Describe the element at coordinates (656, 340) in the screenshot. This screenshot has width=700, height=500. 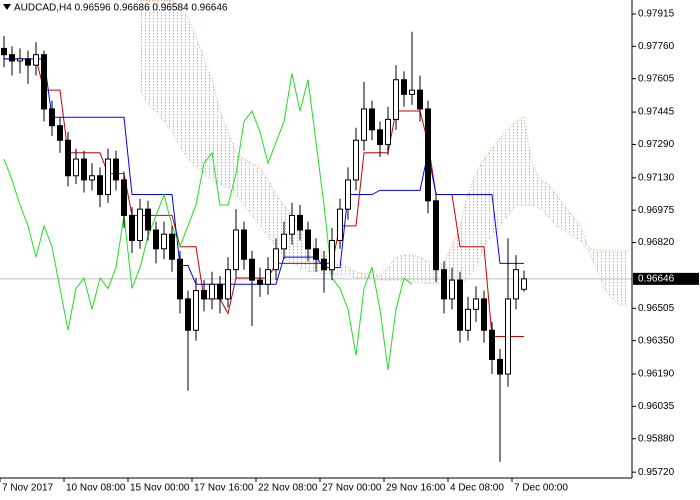
I see `y-tick-label: 0.96350` at that location.